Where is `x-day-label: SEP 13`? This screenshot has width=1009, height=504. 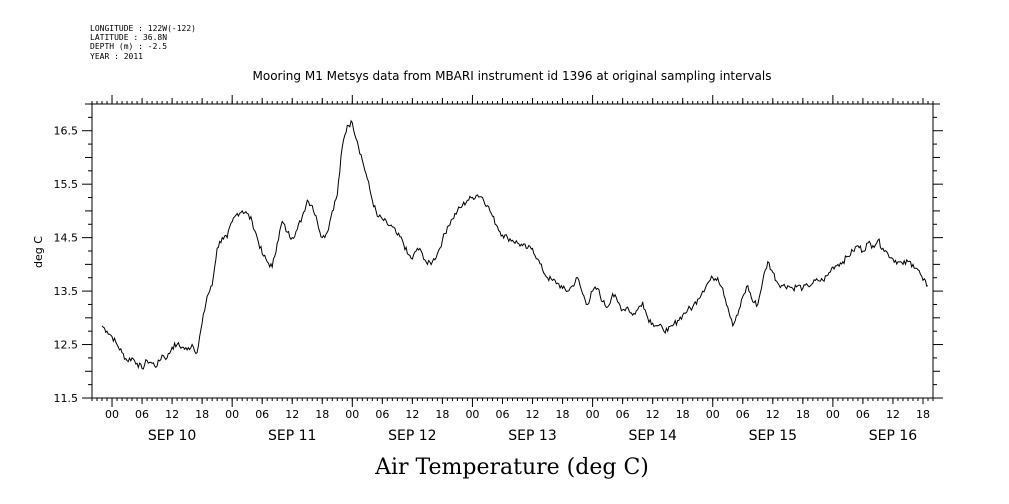 x-day-label: SEP 13 is located at coordinates (532, 436).